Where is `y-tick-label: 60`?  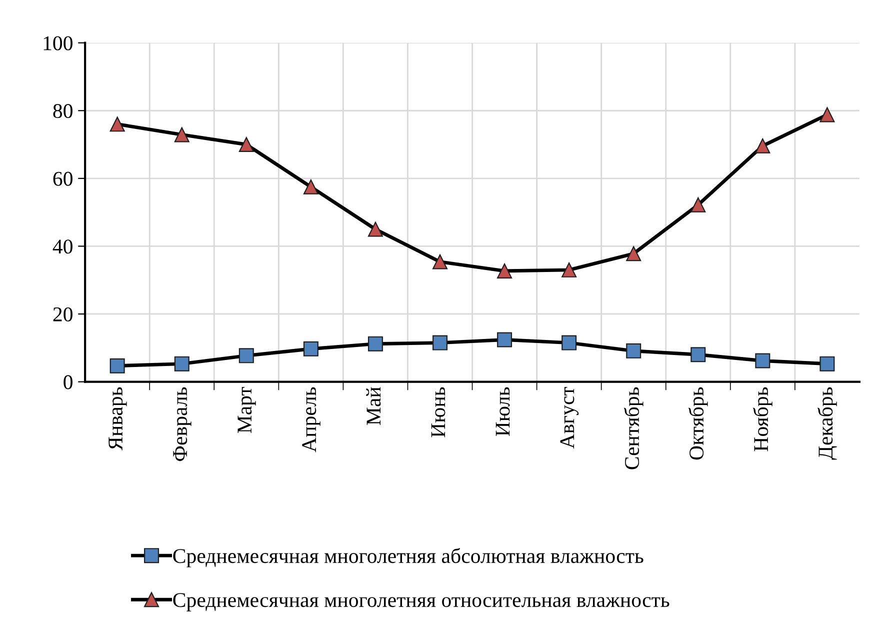 y-tick-label: 60 is located at coordinates (62, 179).